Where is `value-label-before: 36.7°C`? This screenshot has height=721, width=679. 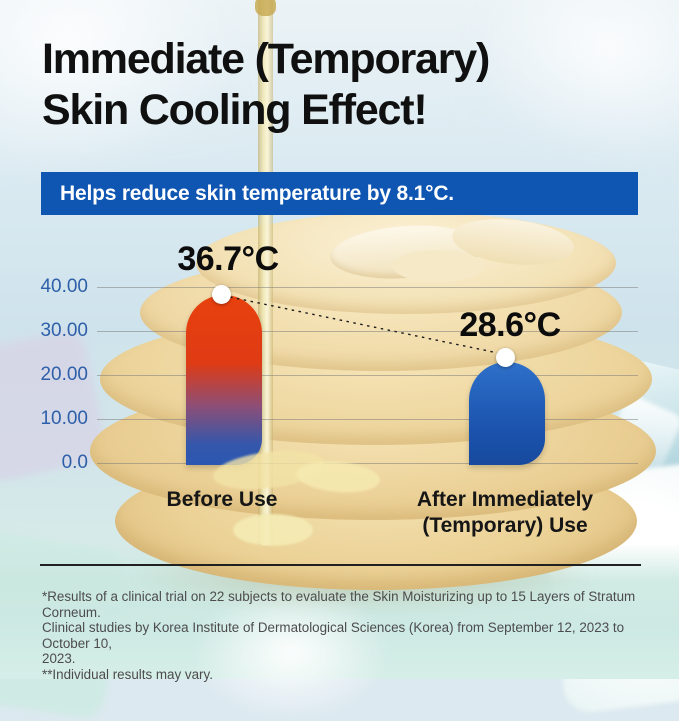 value-label-before: 36.7°C is located at coordinates (228, 259).